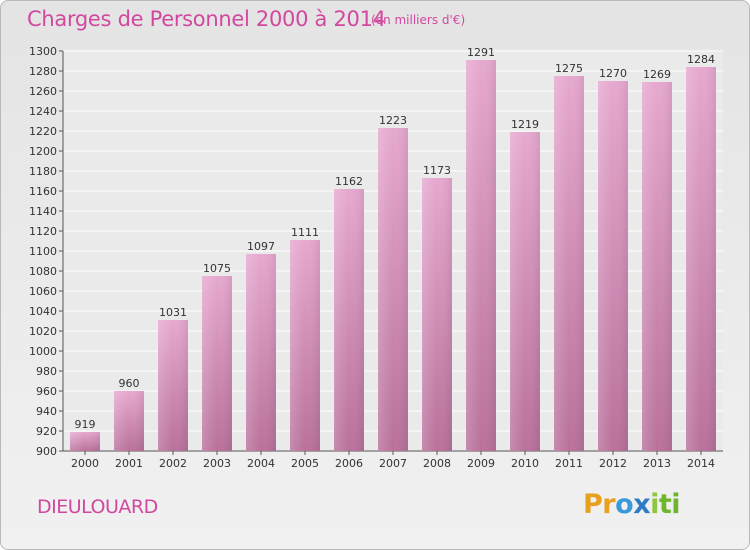  I want to click on y-tick-label: 920, so click(46, 431).